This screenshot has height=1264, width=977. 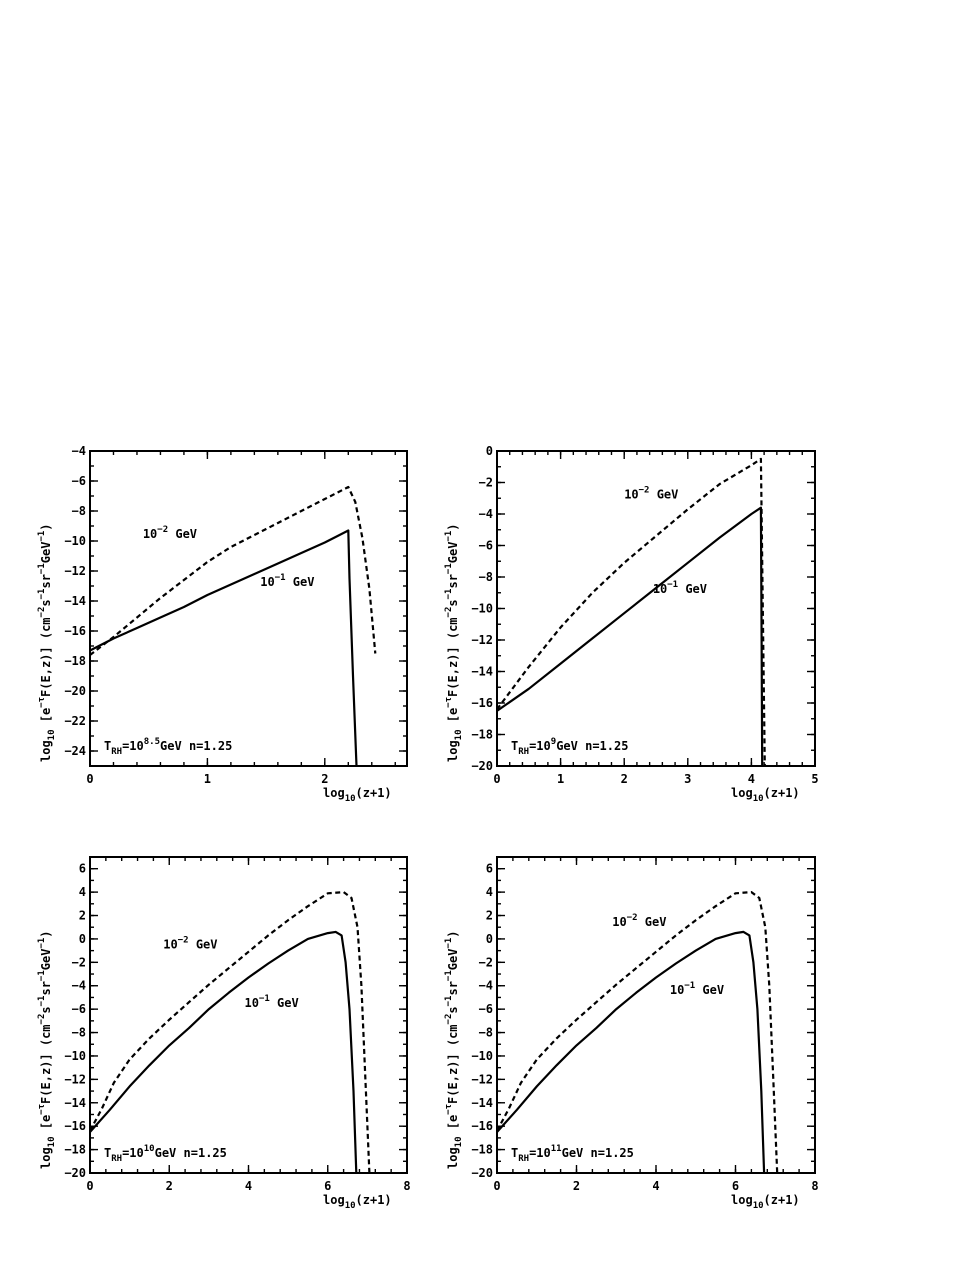 What do you see at coordinates (327, 1186) in the screenshot?
I see `x-tick-label: 6` at bounding box center [327, 1186].